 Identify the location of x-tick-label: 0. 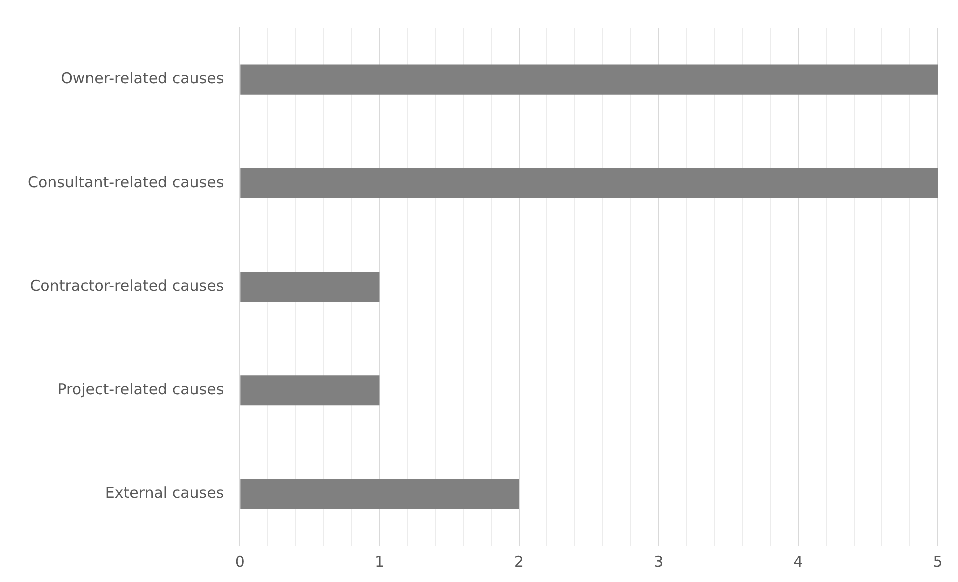
(240, 561).